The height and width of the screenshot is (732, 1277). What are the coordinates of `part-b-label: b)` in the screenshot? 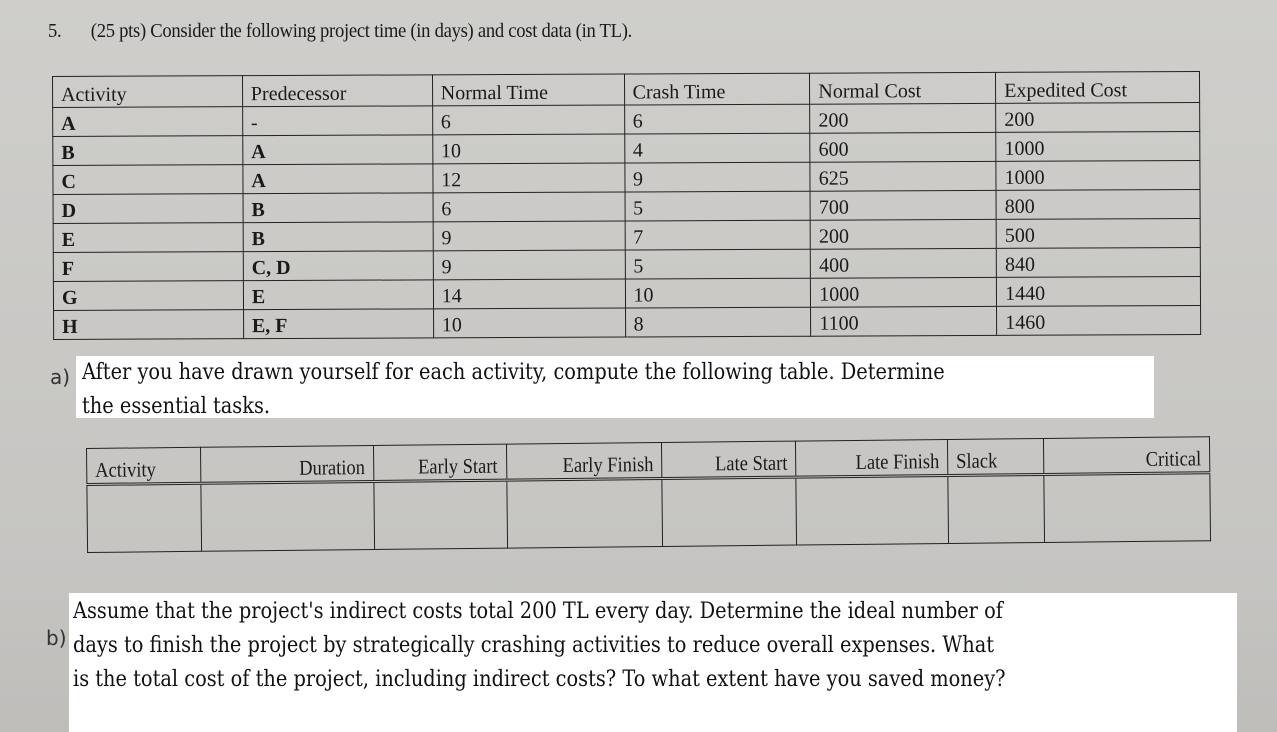 It's located at (56, 638).